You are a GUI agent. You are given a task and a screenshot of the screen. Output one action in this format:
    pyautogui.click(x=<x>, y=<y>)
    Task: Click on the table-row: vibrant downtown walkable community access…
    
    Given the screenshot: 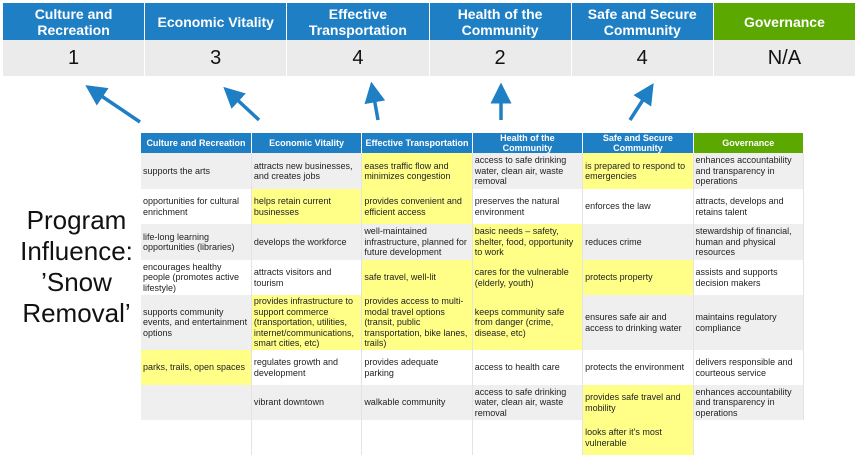 What is the action you would take?
    pyautogui.click(x=473, y=402)
    